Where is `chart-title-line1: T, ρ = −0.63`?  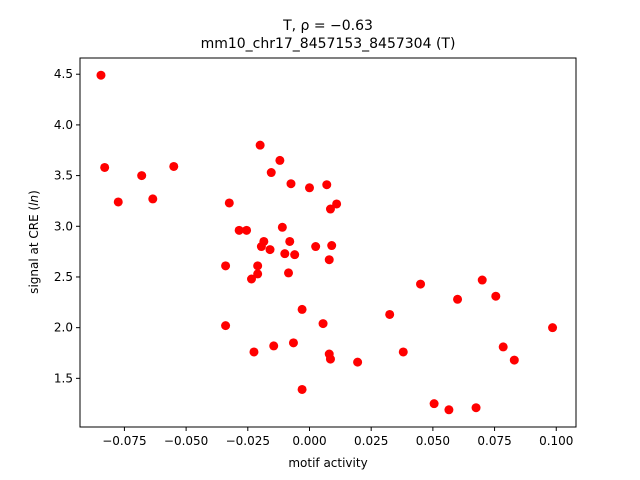
chart-title-line1: T, ρ = −0.63 is located at coordinates (327, 26).